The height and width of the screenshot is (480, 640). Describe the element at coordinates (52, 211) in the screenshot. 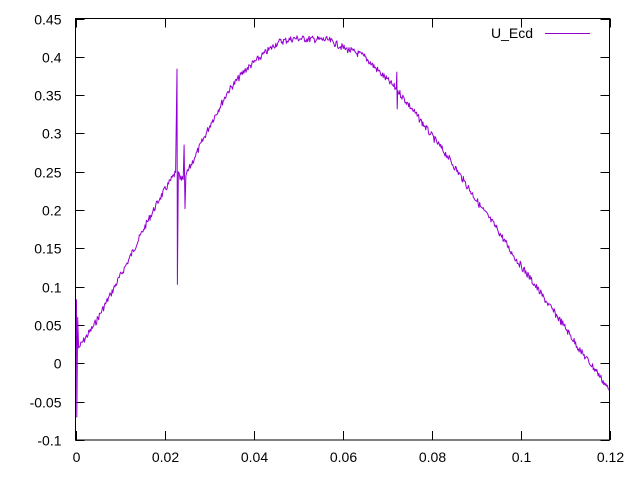

I see `y-tick-label: 0.2` at that location.